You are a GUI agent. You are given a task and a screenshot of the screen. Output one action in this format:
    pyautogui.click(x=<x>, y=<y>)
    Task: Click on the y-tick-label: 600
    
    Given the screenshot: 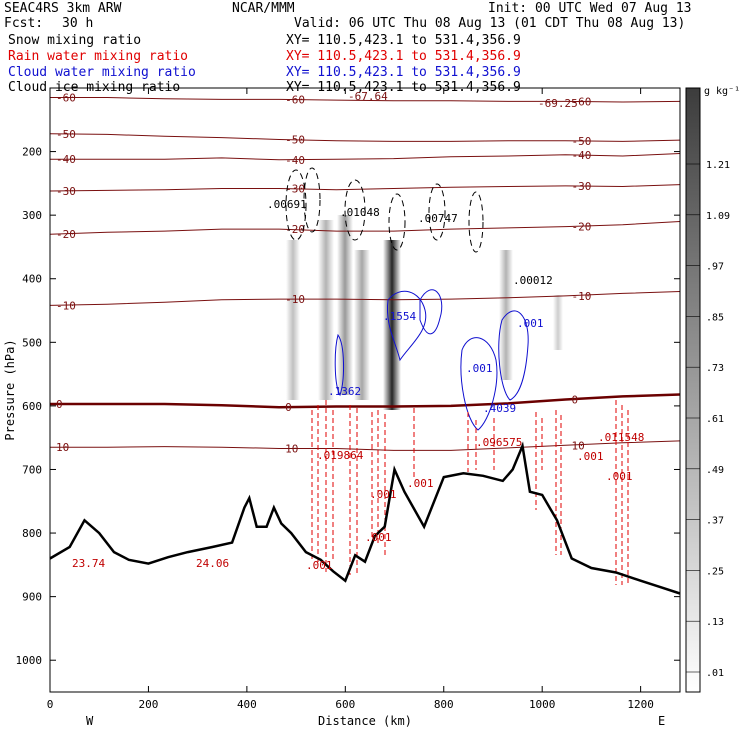 What is the action you would take?
    pyautogui.click(x=32, y=406)
    